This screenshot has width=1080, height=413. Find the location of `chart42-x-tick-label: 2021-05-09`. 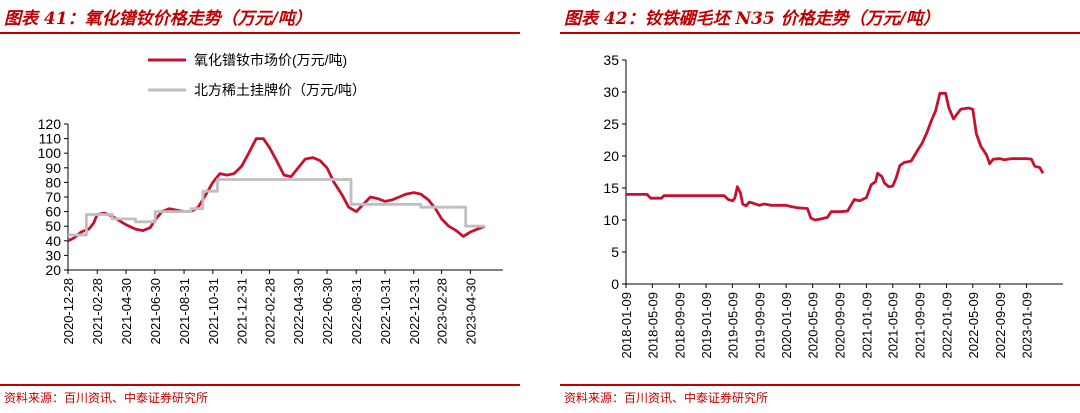

chart42-x-tick-label: 2021-05-09 is located at coordinates (893, 325).